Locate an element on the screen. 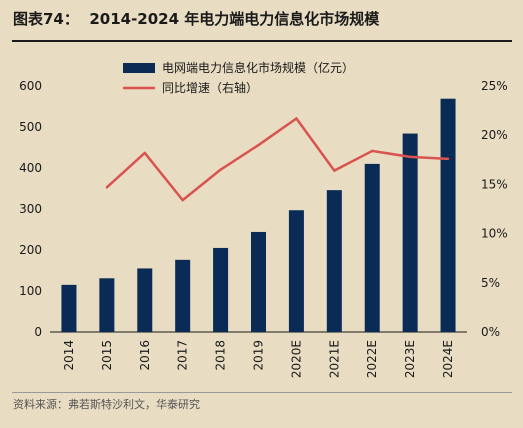 The image size is (523, 428). x-tick-label: 2020E is located at coordinates (296, 359).